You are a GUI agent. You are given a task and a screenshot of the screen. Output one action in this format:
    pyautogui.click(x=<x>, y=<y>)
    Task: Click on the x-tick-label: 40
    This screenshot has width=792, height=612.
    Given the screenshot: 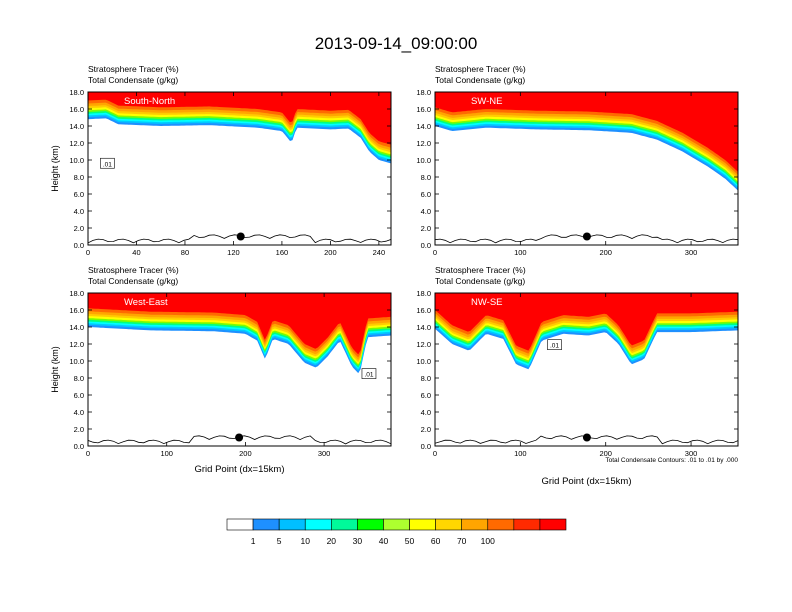 What is the action you would take?
    pyautogui.click(x=136, y=252)
    